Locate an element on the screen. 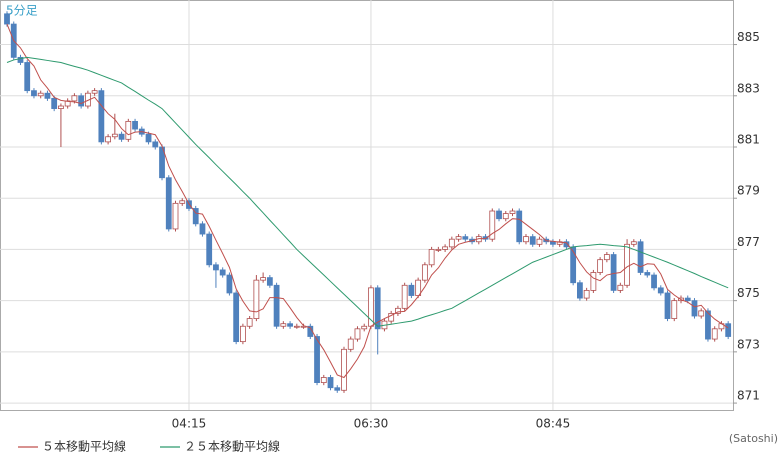 Image resolution: width=784 pixels, height=462 pixels. x-tick-label: 06:30 is located at coordinates (371, 424).